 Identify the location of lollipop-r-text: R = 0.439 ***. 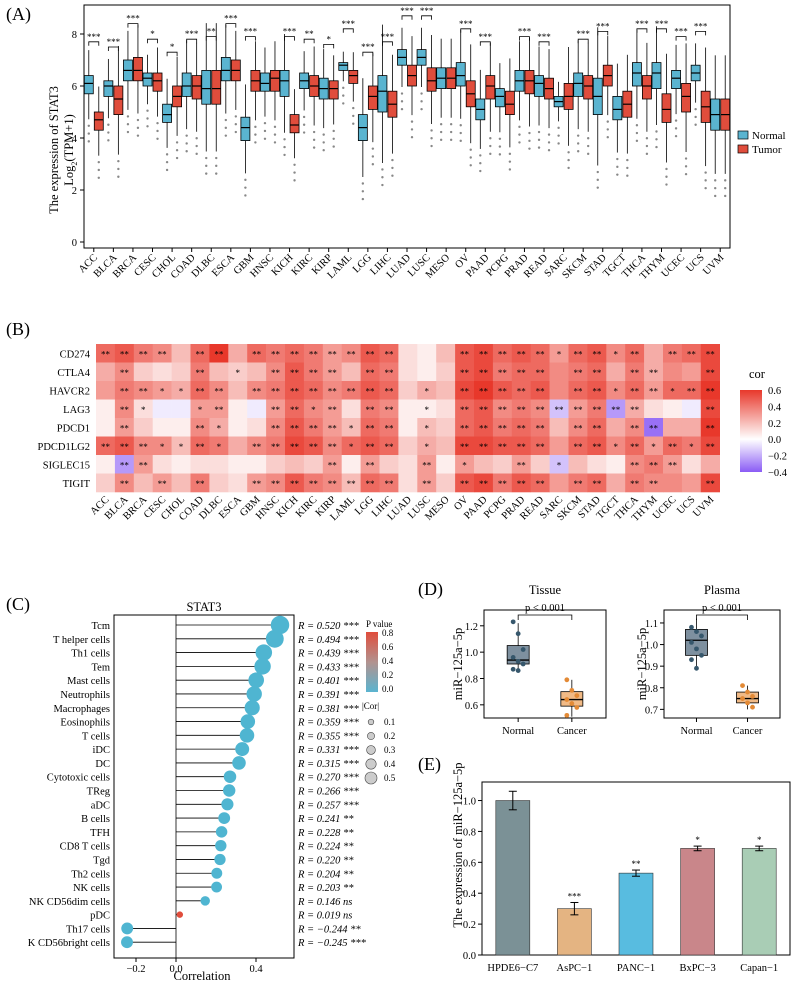
(328, 654).